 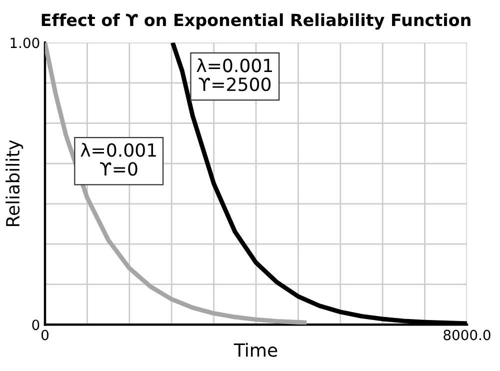 I want to click on chart-title: Effect of ϒ on Exponential Reliability Function, so click(x=256, y=21).